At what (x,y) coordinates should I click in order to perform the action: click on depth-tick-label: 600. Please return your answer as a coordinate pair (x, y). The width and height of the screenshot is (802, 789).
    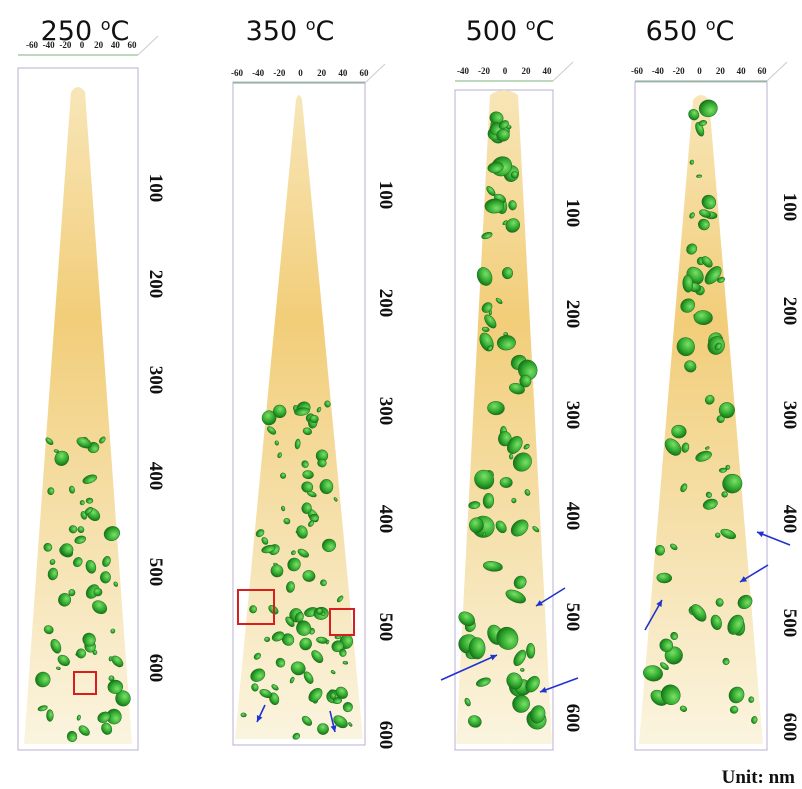
    Looking at the image, I should click on (789, 727).